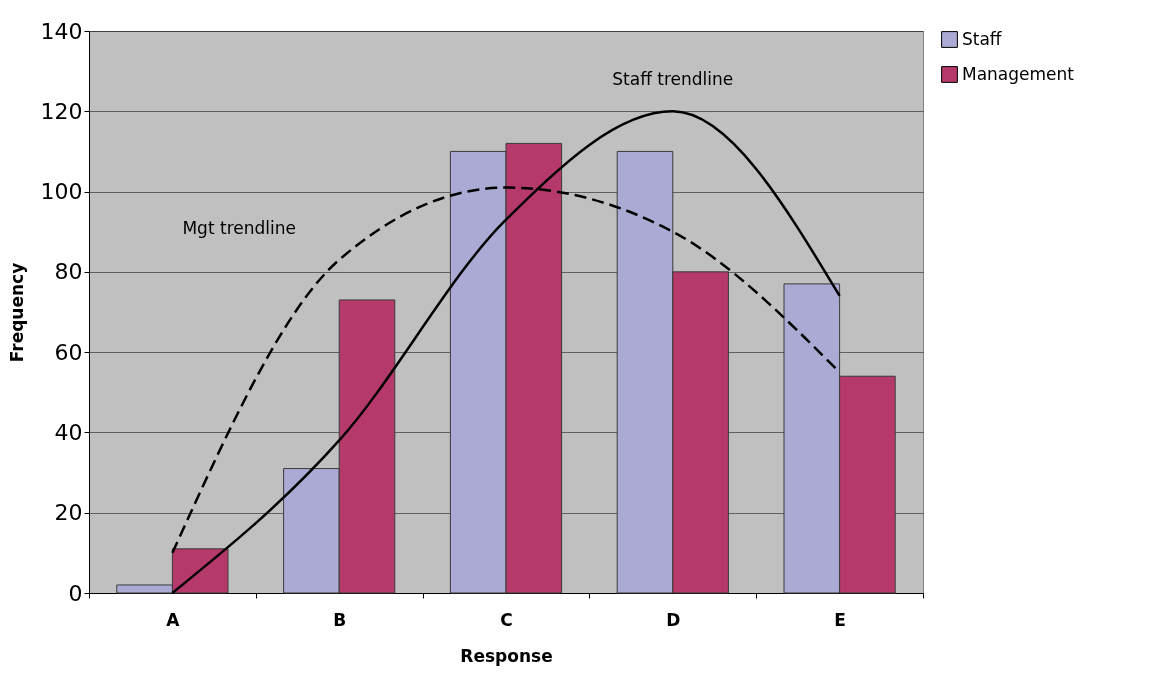 This screenshot has height=676, width=1154. Describe the element at coordinates (1018, 73) in the screenshot. I see `legend-label: Management` at that location.